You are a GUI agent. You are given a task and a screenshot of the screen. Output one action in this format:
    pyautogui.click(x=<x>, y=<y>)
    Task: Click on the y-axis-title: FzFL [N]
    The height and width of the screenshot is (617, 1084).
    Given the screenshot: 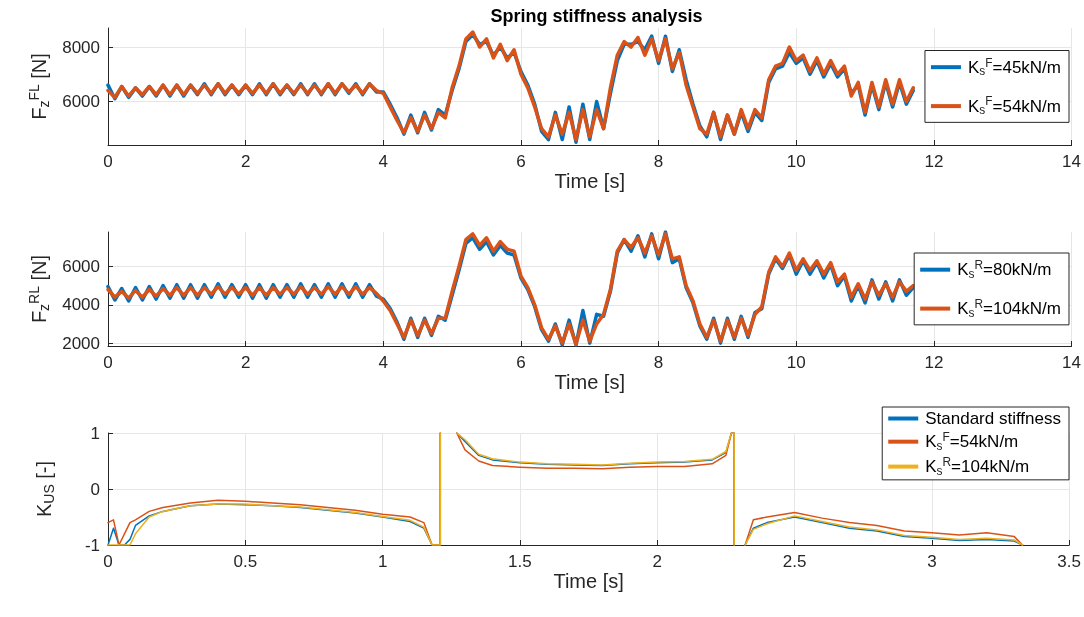 What is the action you would take?
    pyautogui.click(x=39, y=86)
    